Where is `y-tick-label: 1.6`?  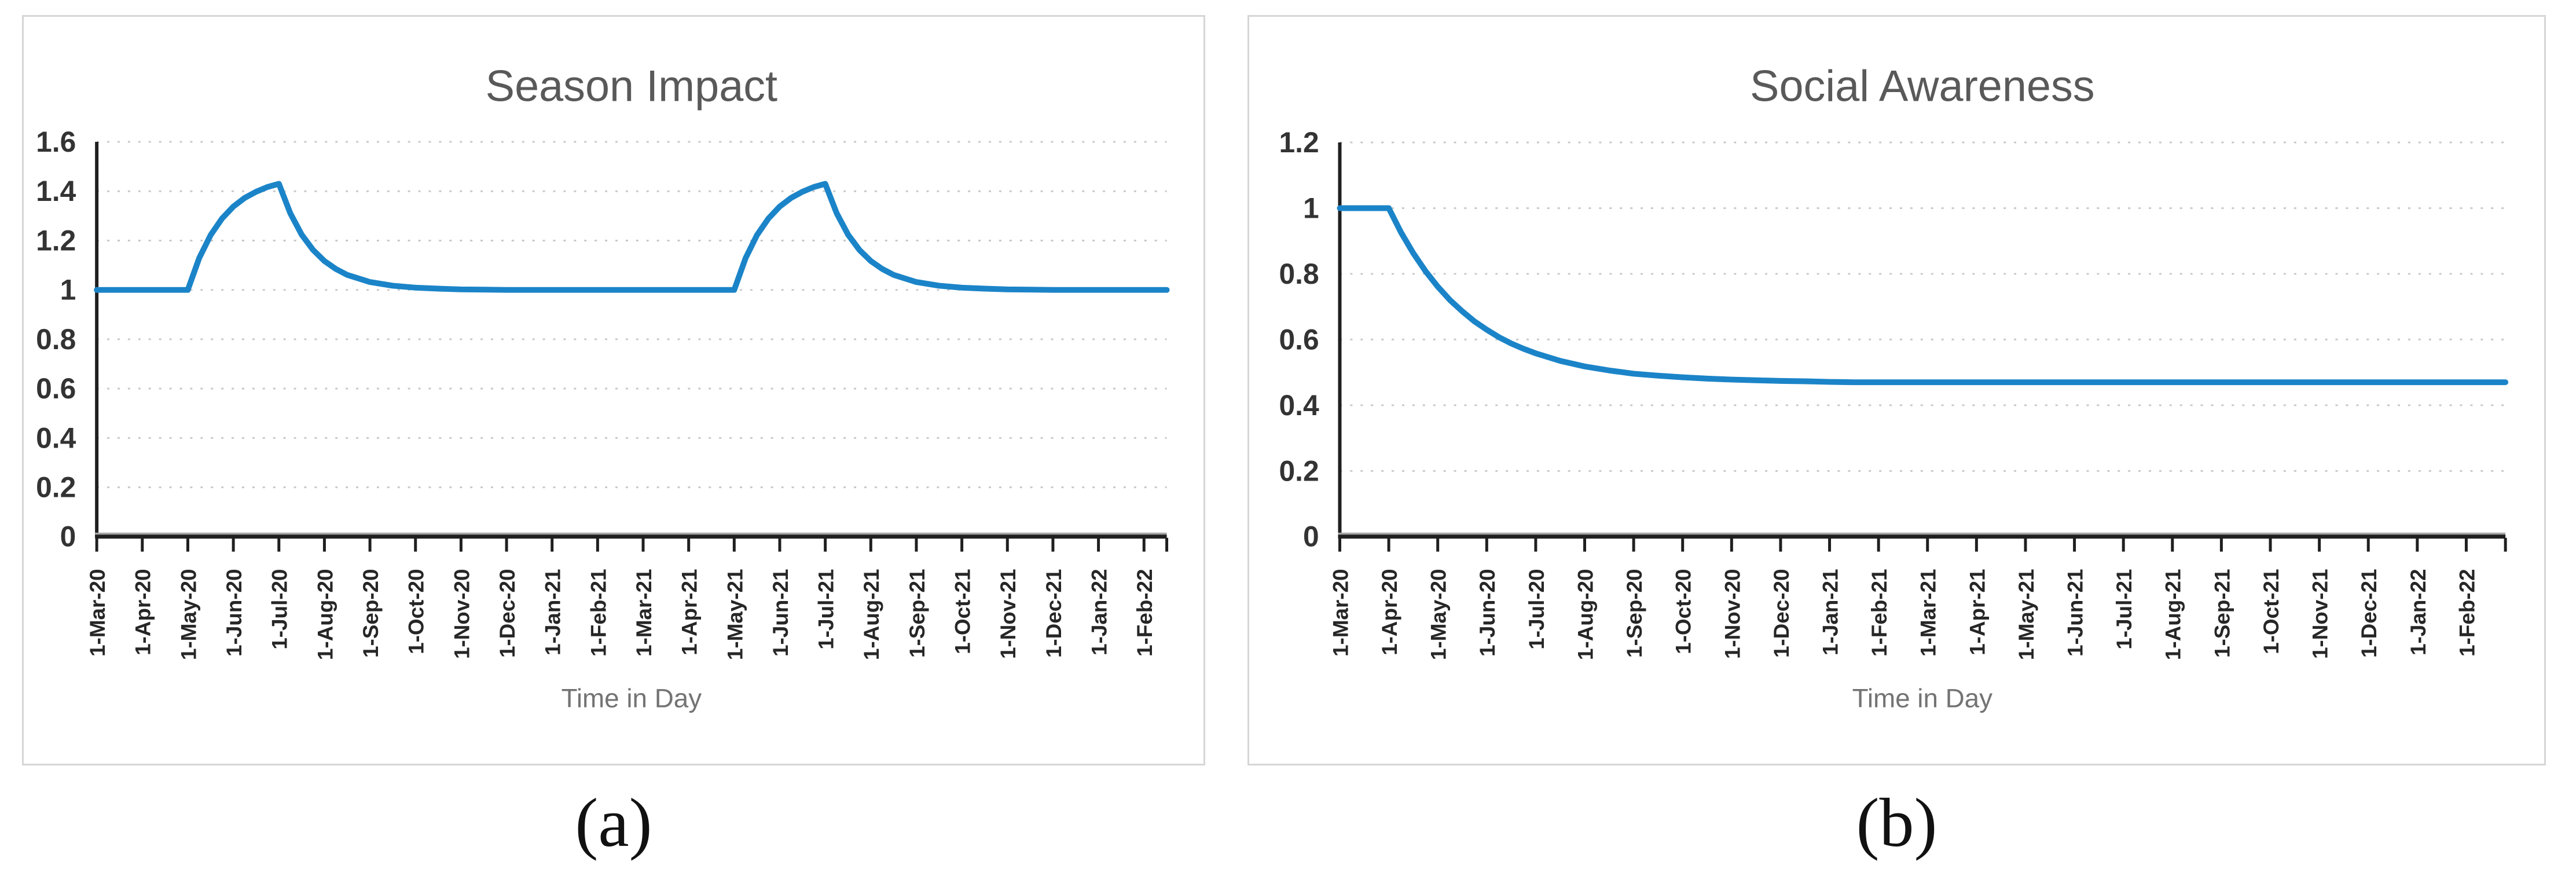 y-tick-label: 1.6 is located at coordinates (56, 142).